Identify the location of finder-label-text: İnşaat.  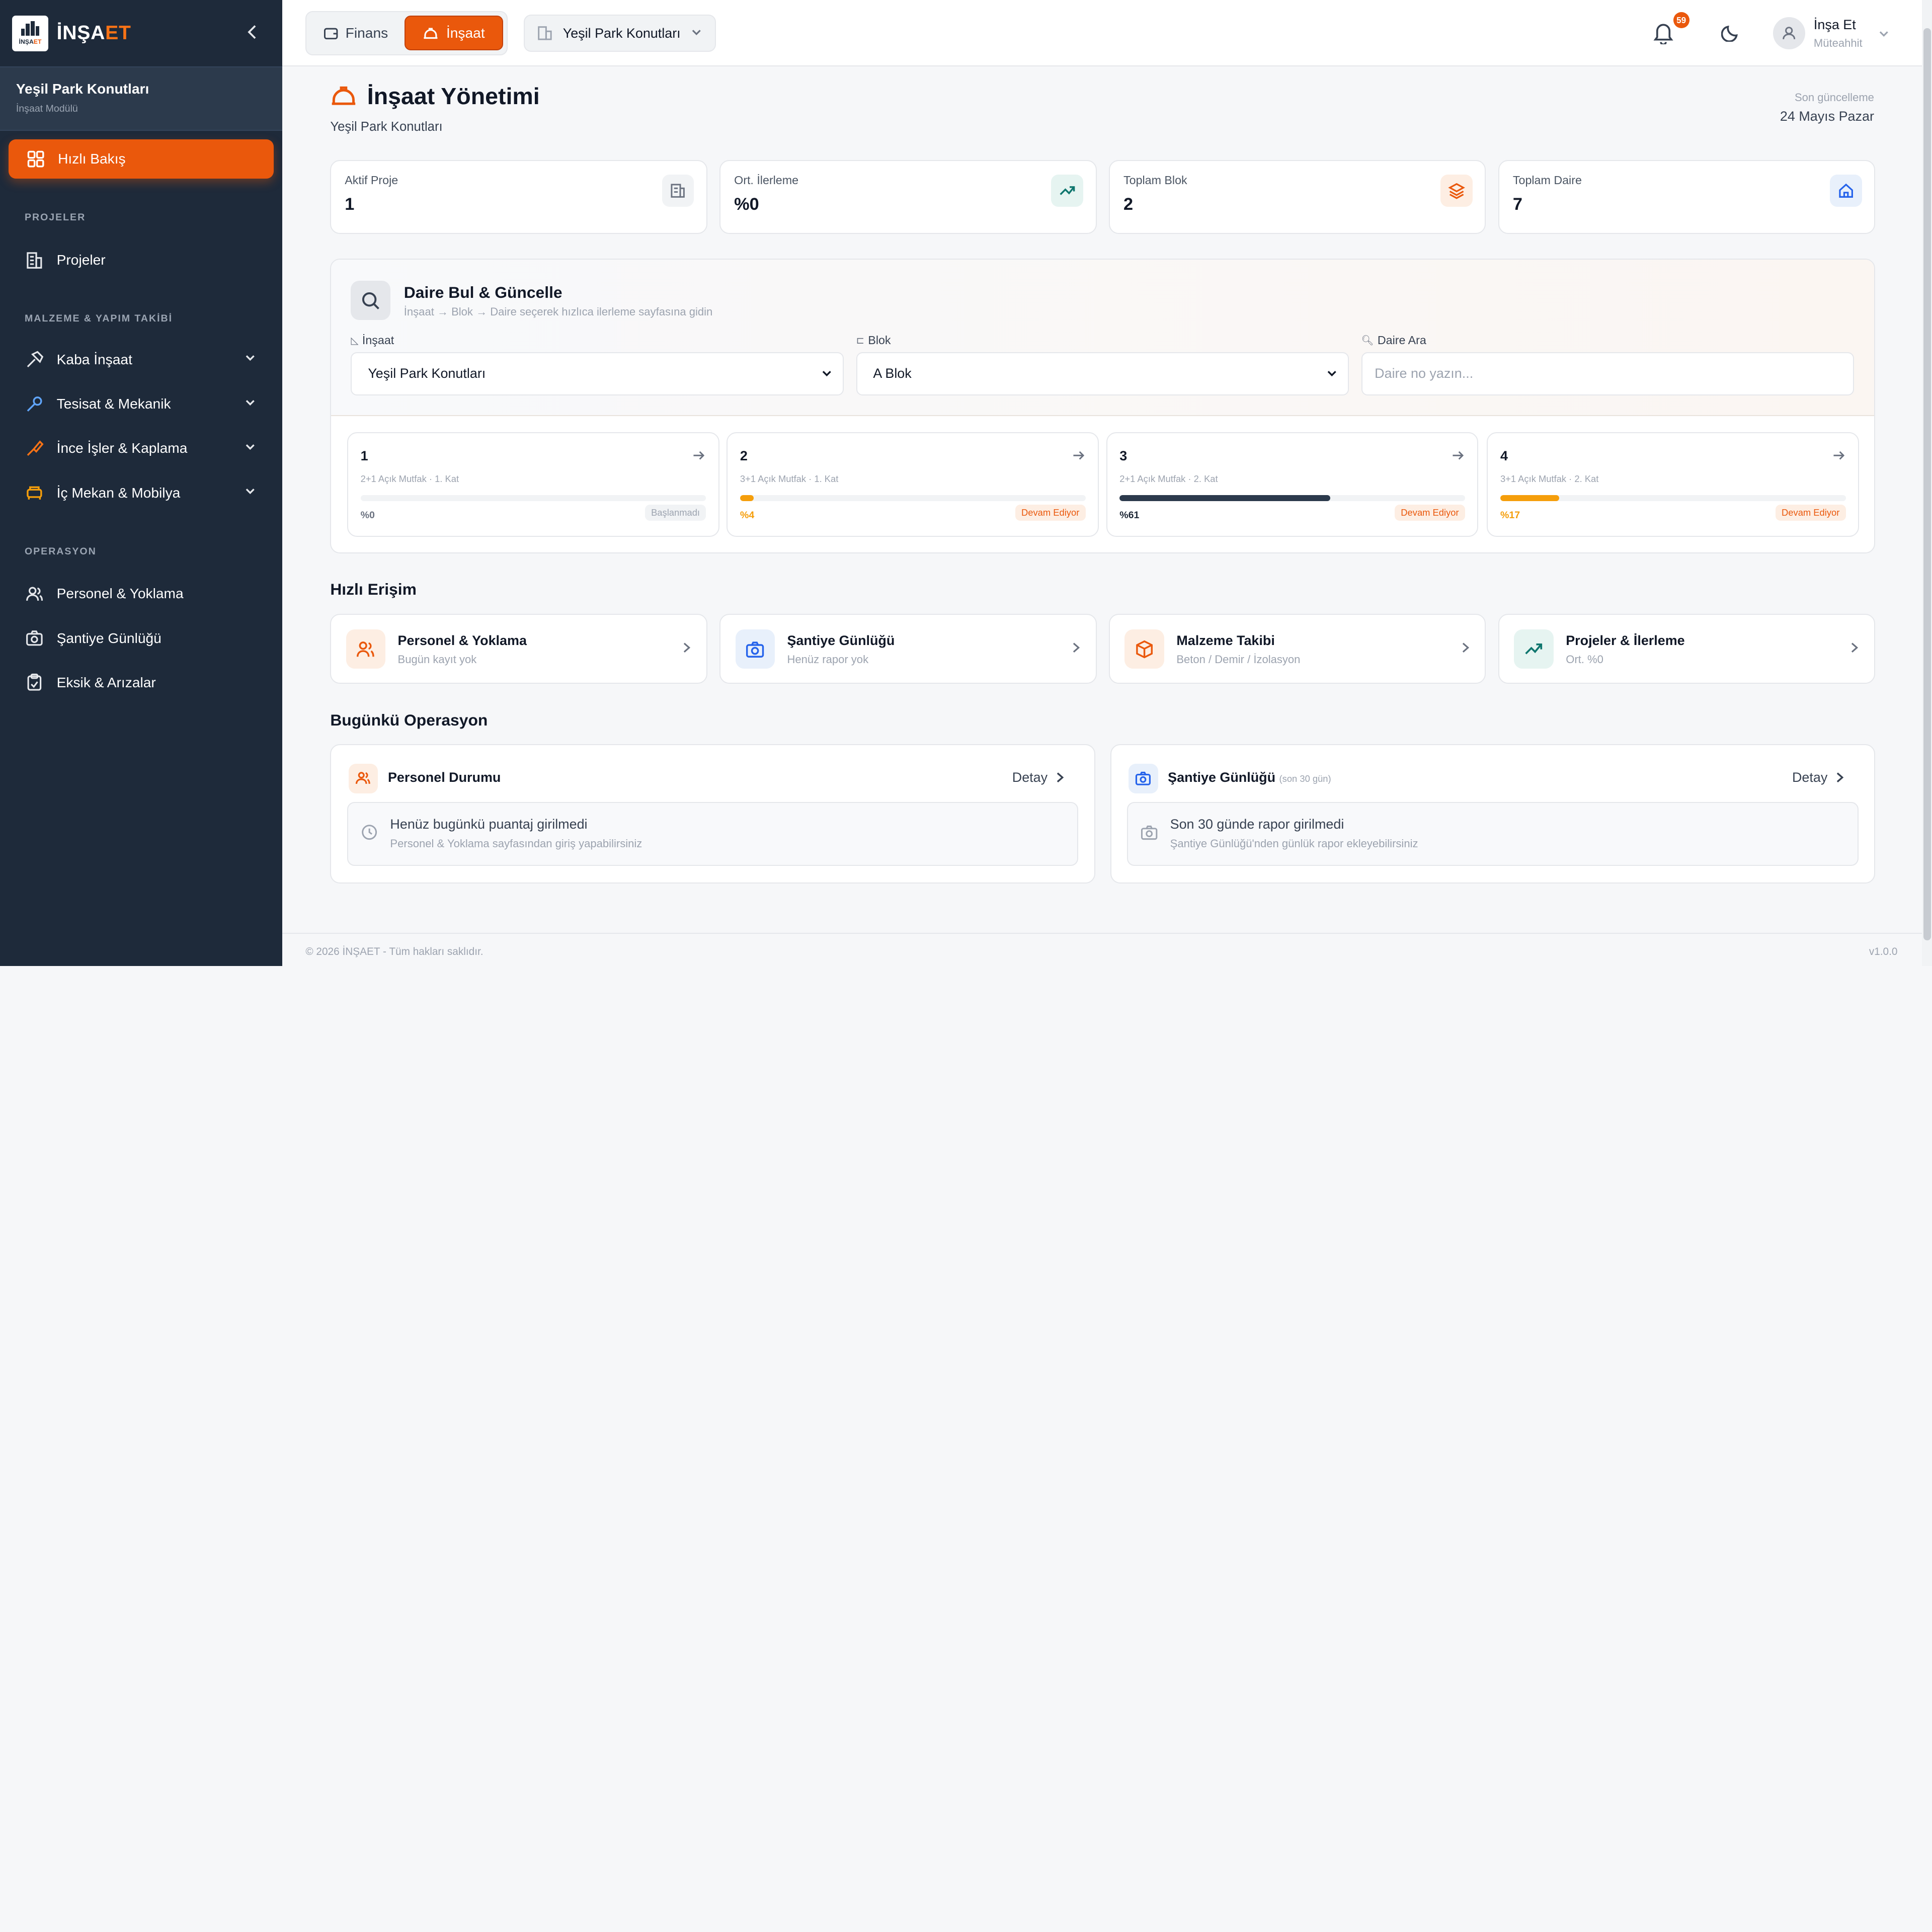
(378, 341).